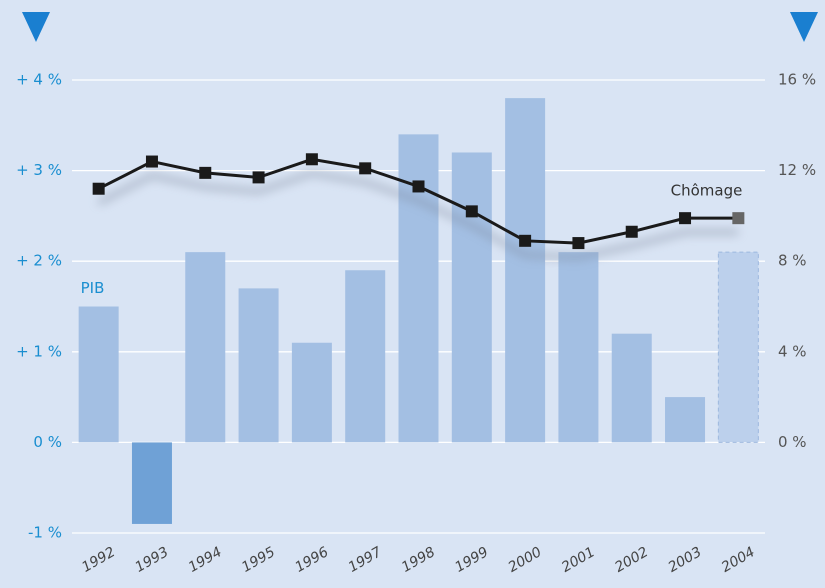  I want to click on y2-tick-label: 4 %, so click(792, 351).